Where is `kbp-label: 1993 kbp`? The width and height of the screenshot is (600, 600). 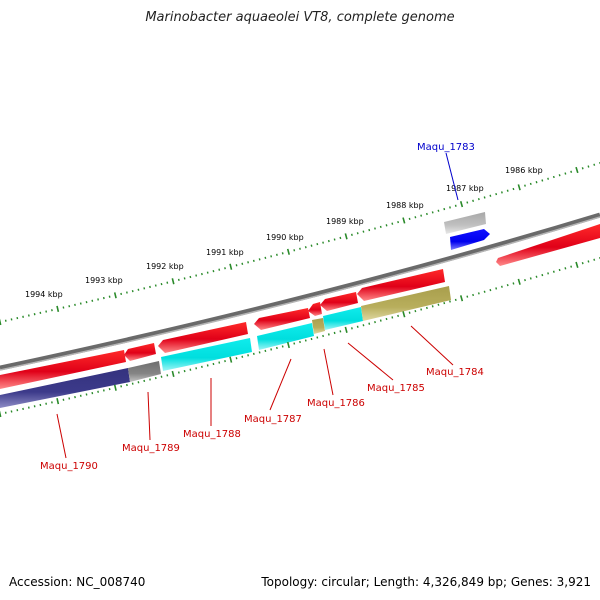
kbp-label: 1993 kbp is located at coordinates (104, 280).